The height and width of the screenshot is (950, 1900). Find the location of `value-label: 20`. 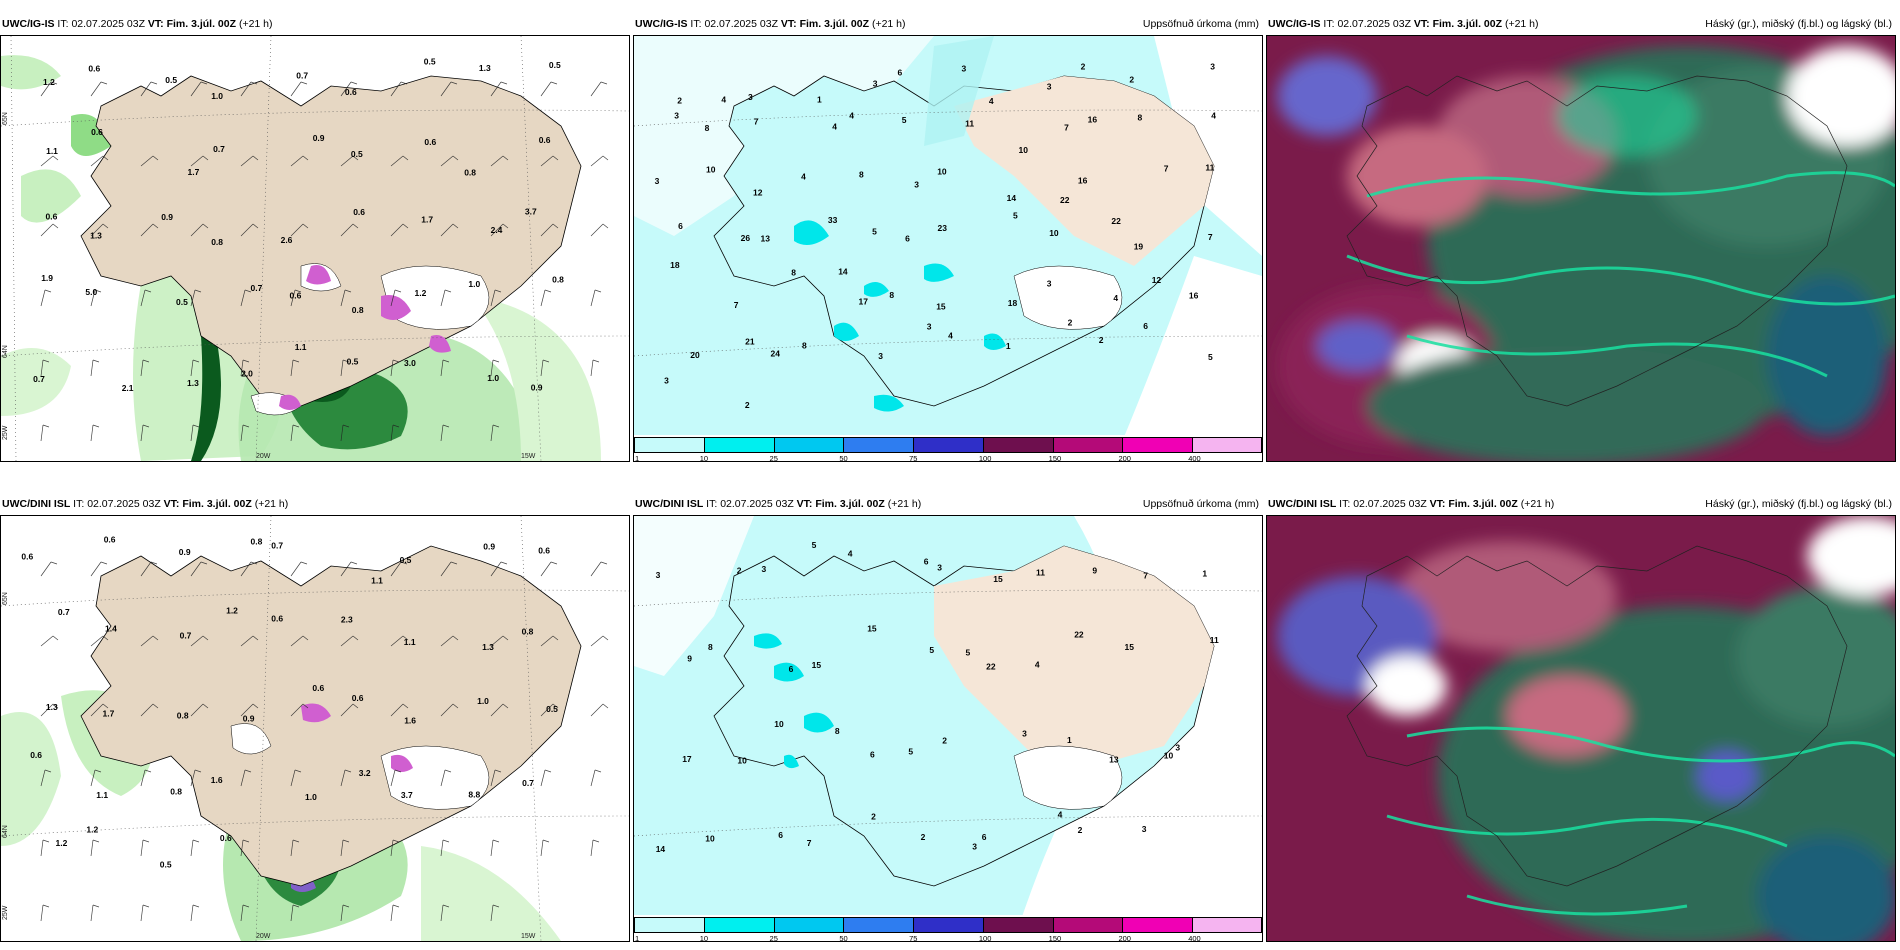

value-label: 20 is located at coordinates (695, 355).